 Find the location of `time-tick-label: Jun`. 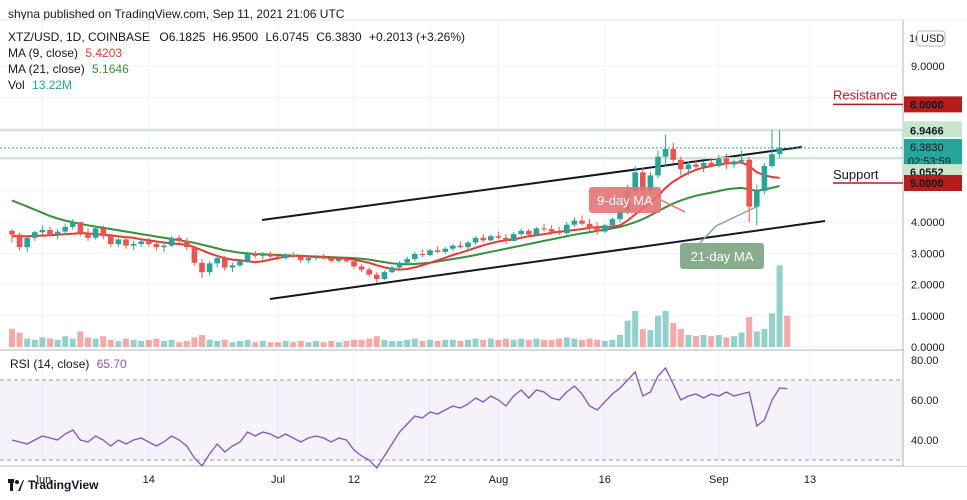

time-tick-label: Jun is located at coordinates (43, 480).